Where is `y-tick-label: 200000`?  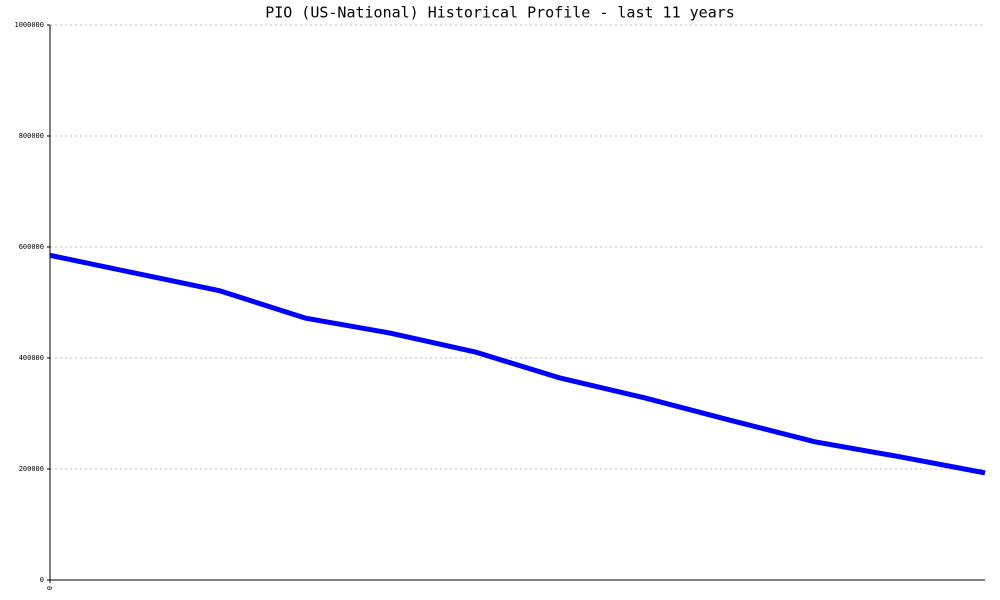 y-tick-label: 200000 is located at coordinates (31, 469).